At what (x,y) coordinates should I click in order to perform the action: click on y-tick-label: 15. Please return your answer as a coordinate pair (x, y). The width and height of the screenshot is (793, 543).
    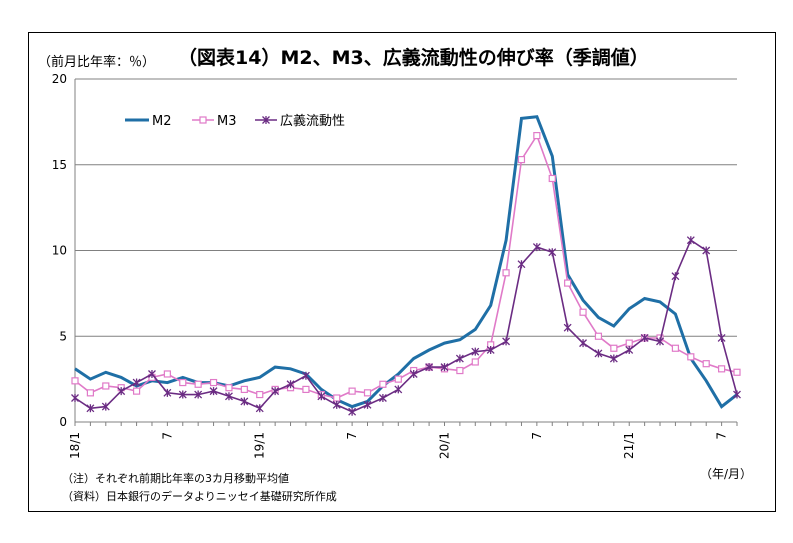
    Looking at the image, I should click on (59, 165).